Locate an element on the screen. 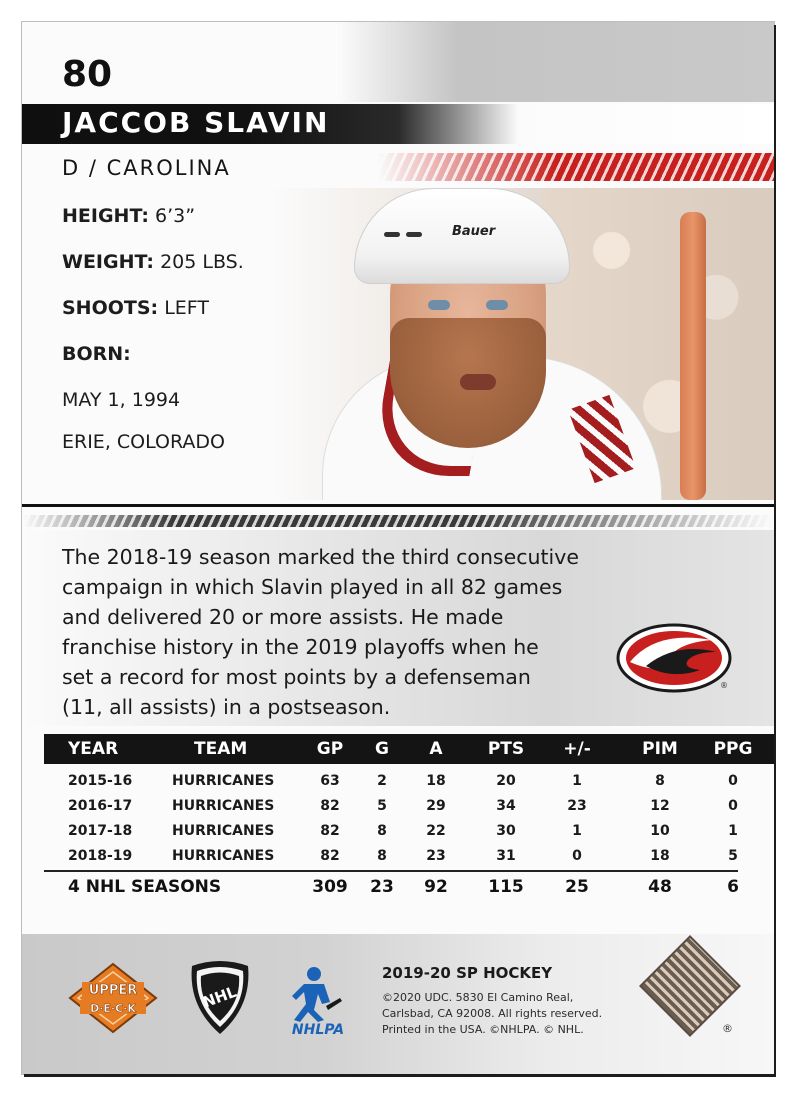  nhlpa-logo-icon: NHLPA is located at coordinates (318, 1001).